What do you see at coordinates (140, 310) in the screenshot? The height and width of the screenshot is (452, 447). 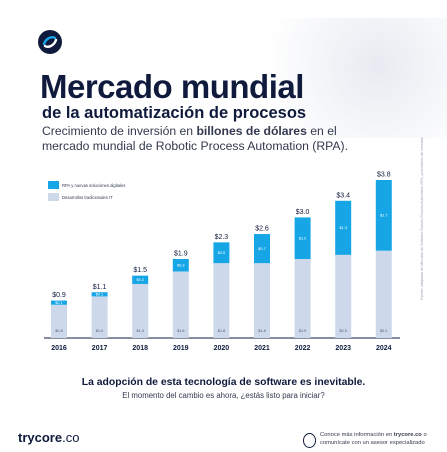 I see `bar-traditional-2018` at bounding box center [140, 310].